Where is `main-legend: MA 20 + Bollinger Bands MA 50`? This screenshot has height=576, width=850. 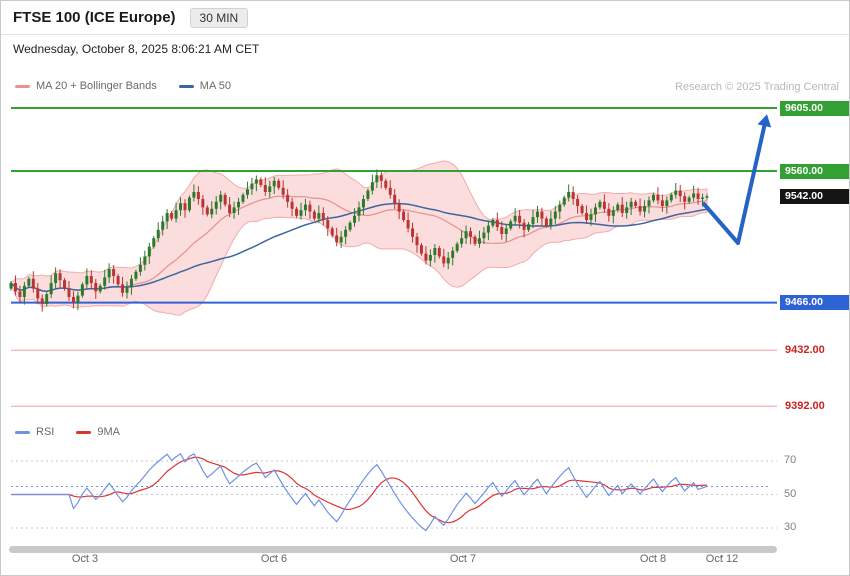 main-legend: MA 20 + Bollinger Bands MA 50 is located at coordinates (123, 86).